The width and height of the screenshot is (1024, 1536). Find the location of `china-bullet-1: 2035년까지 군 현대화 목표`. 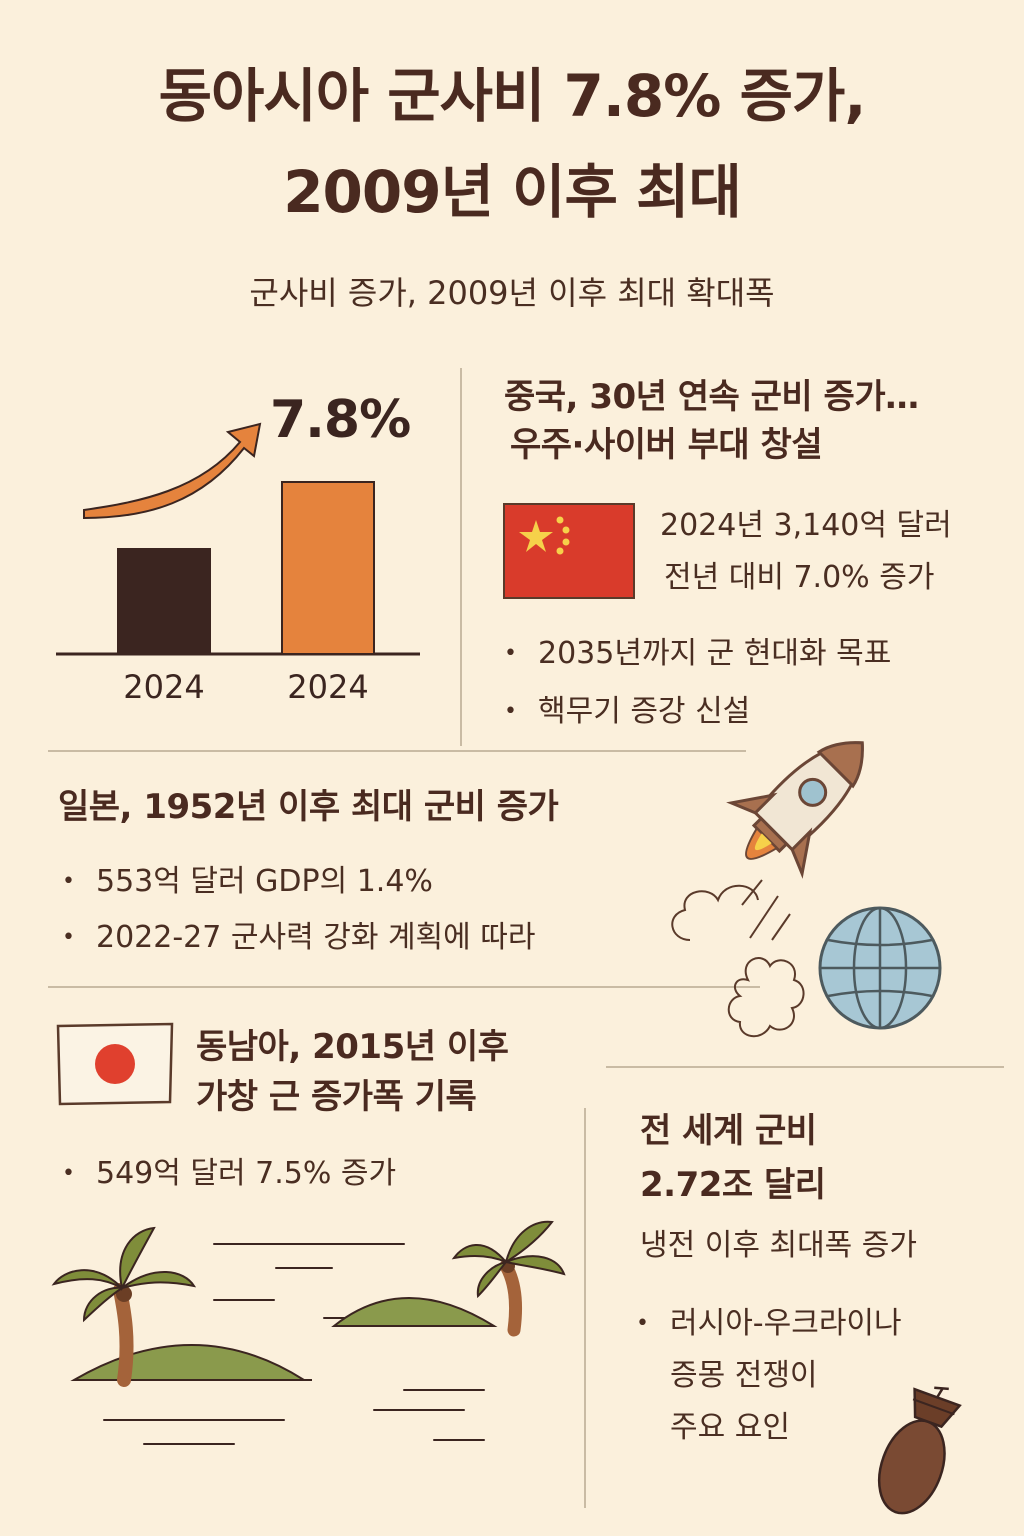

china-bullet-1: 2035년까지 군 현대화 목표 is located at coordinates (697, 653).